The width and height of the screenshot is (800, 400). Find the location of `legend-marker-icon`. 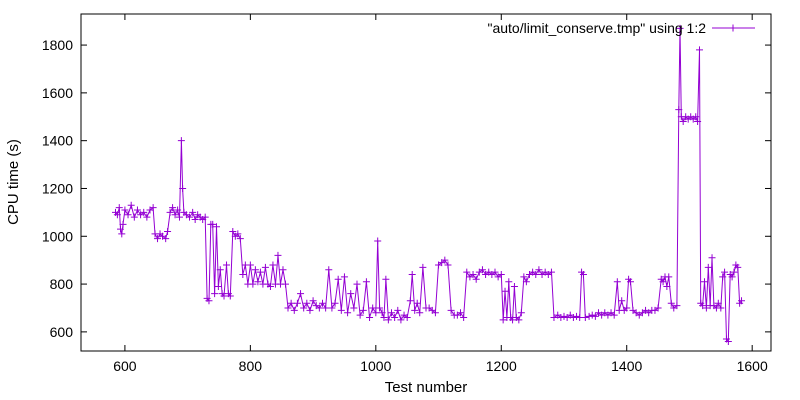

legend-marker-icon is located at coordinates (733, 28).